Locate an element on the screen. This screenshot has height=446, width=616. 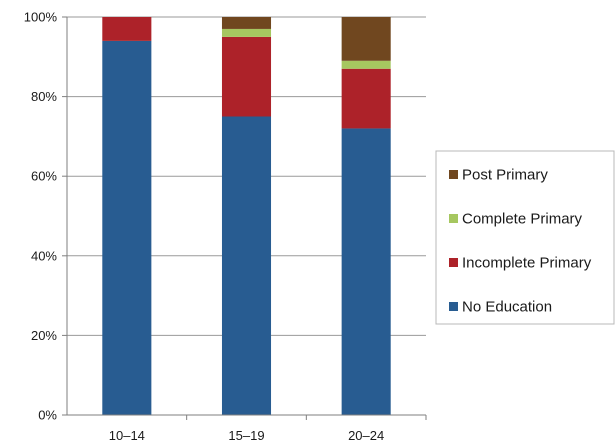
y-tick-label: 20% is located at coordinates (44, 335).